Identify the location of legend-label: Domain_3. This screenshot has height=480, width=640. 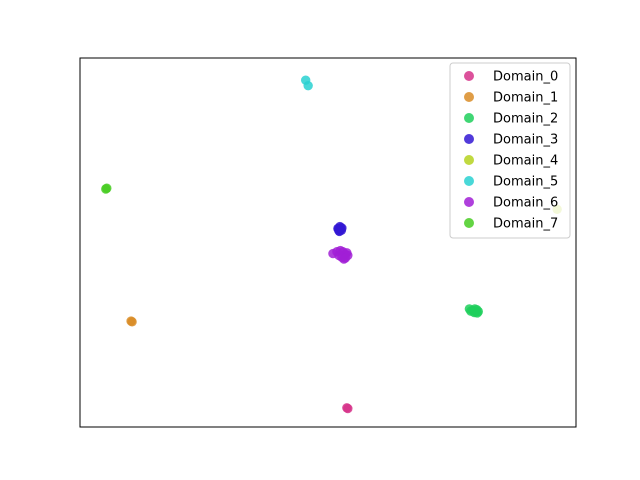
(525, 140).